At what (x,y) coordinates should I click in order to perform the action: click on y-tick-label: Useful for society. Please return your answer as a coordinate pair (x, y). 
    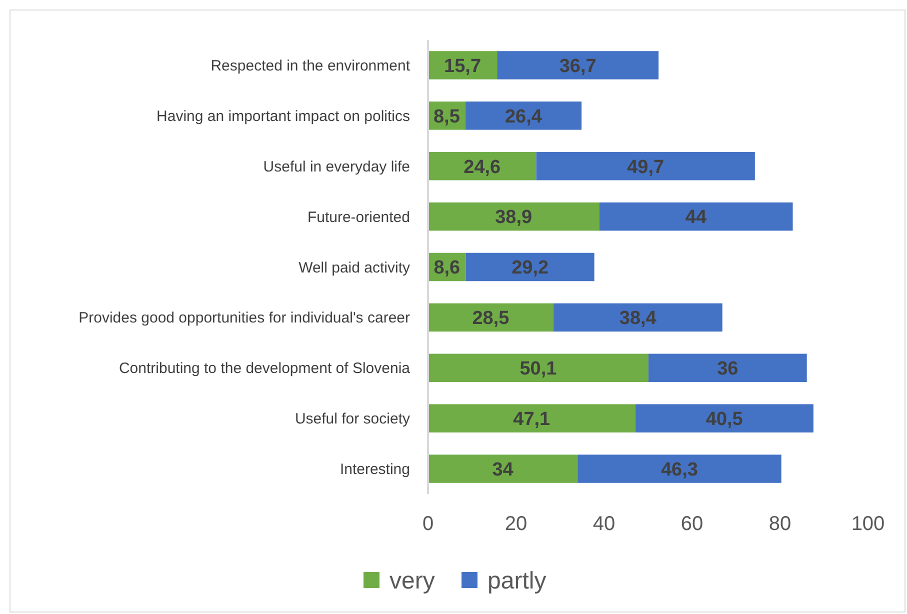
    Looking at the image, I should click on (352, 419).